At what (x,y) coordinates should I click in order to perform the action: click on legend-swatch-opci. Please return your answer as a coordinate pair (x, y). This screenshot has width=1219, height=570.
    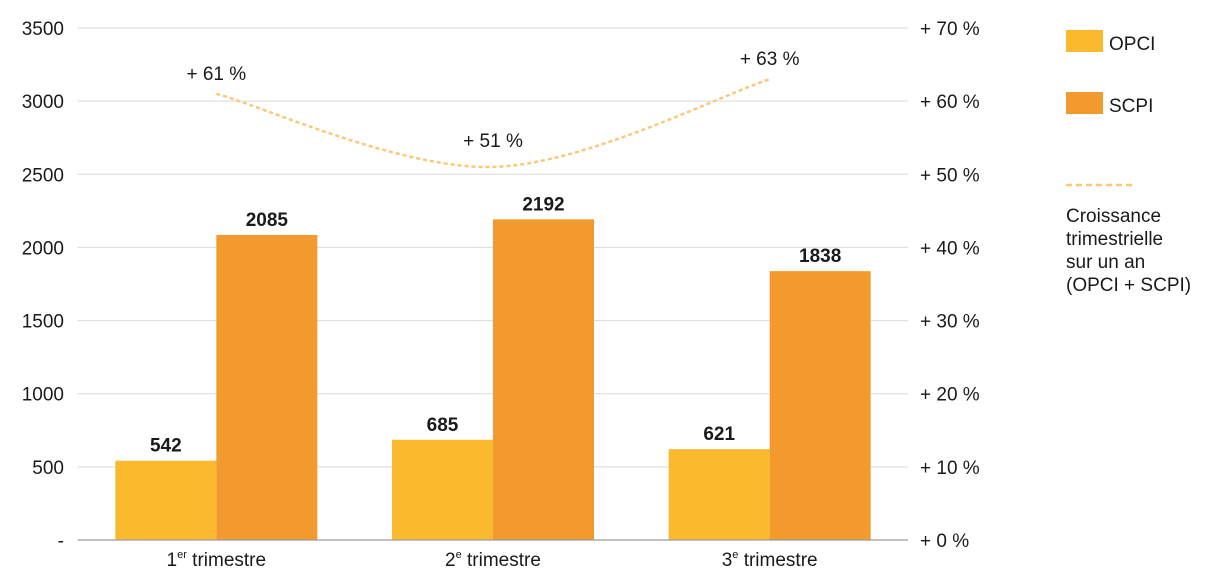
    Looking at the image, I should click on (1084, 41).